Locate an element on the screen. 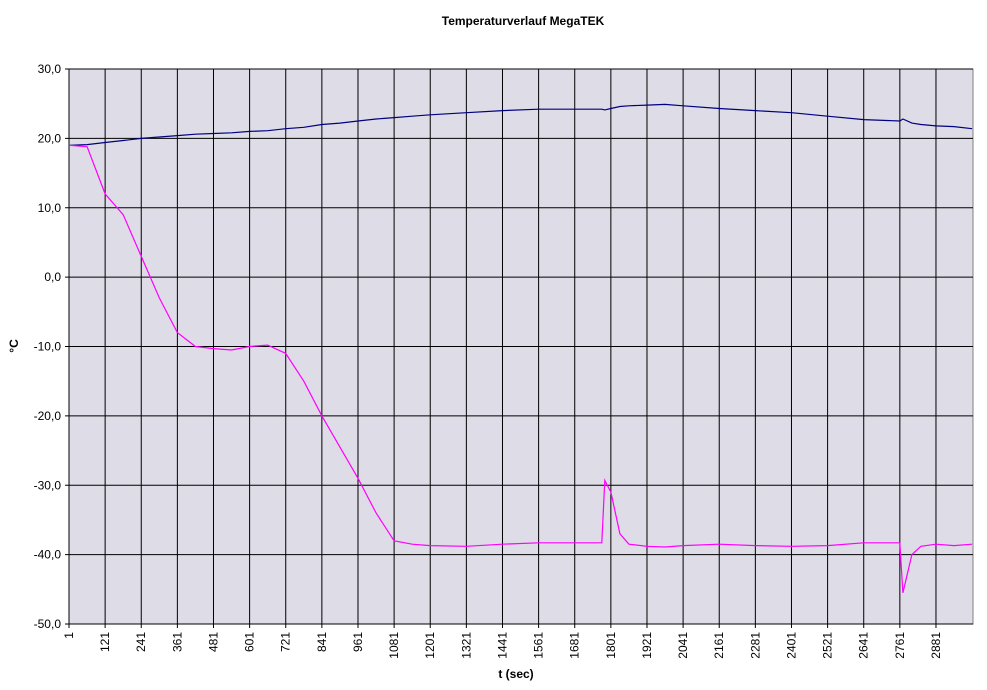 The image size is (987, 690). x-tick-label: 1681 is located at coordinates (575, 645).